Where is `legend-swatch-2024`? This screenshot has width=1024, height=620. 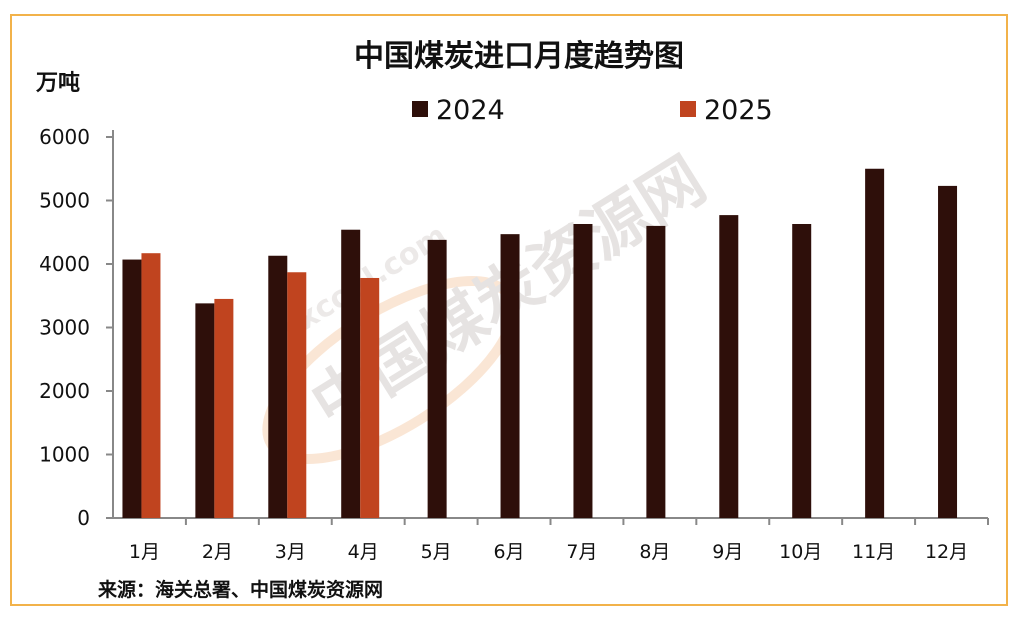 legend-swatch-2024 is located at coordinates (420, 109).